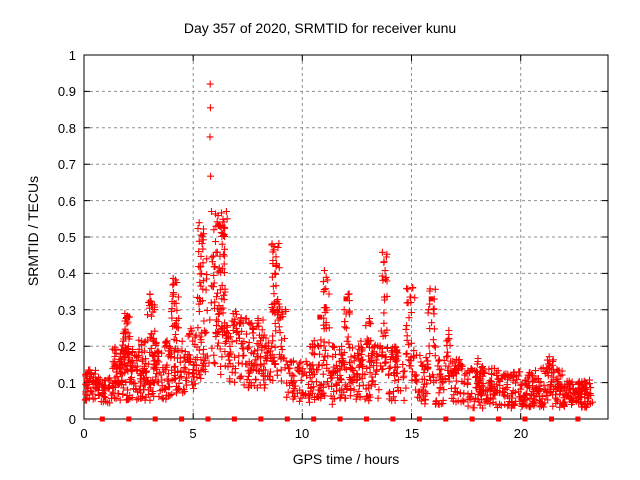 This screenshot has height=480, width=640. What do you see at coordinates (66, 128) in the screenshot?
I see `y-tick-label: 0.8` at bounding box center [66, 128].